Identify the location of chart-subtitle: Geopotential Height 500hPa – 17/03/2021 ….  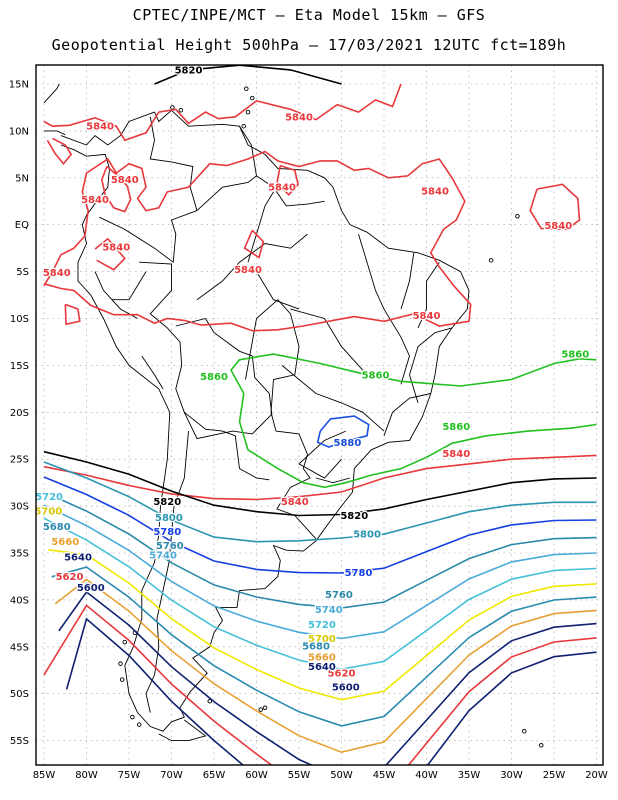
(309, 45).